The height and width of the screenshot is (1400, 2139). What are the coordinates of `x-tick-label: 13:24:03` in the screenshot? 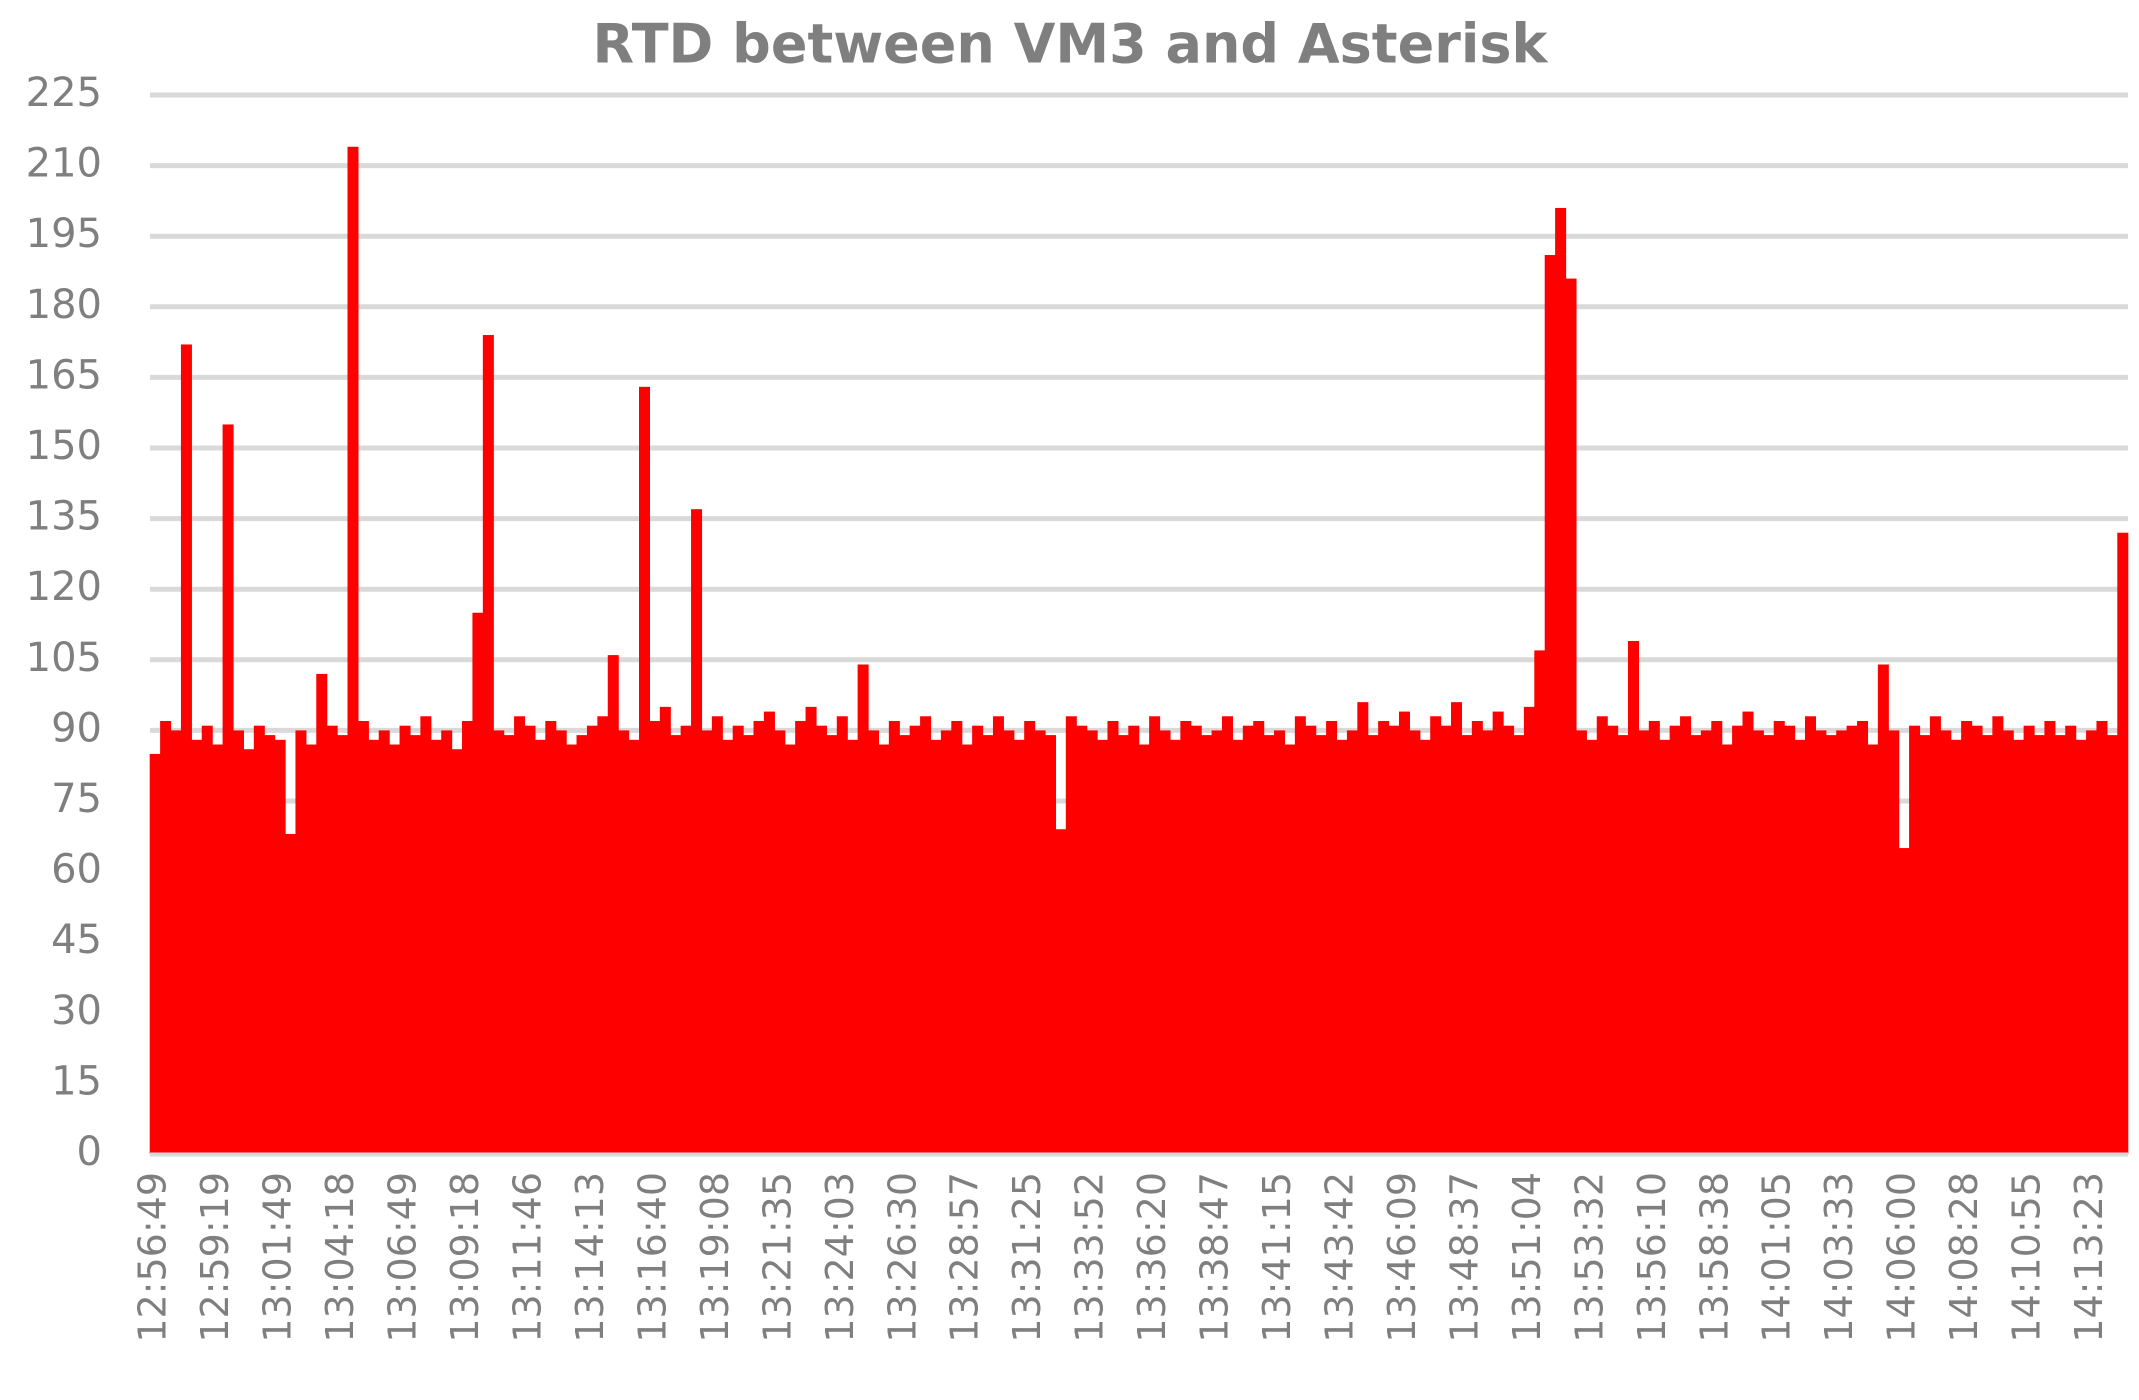 It's located at (840, 1257).